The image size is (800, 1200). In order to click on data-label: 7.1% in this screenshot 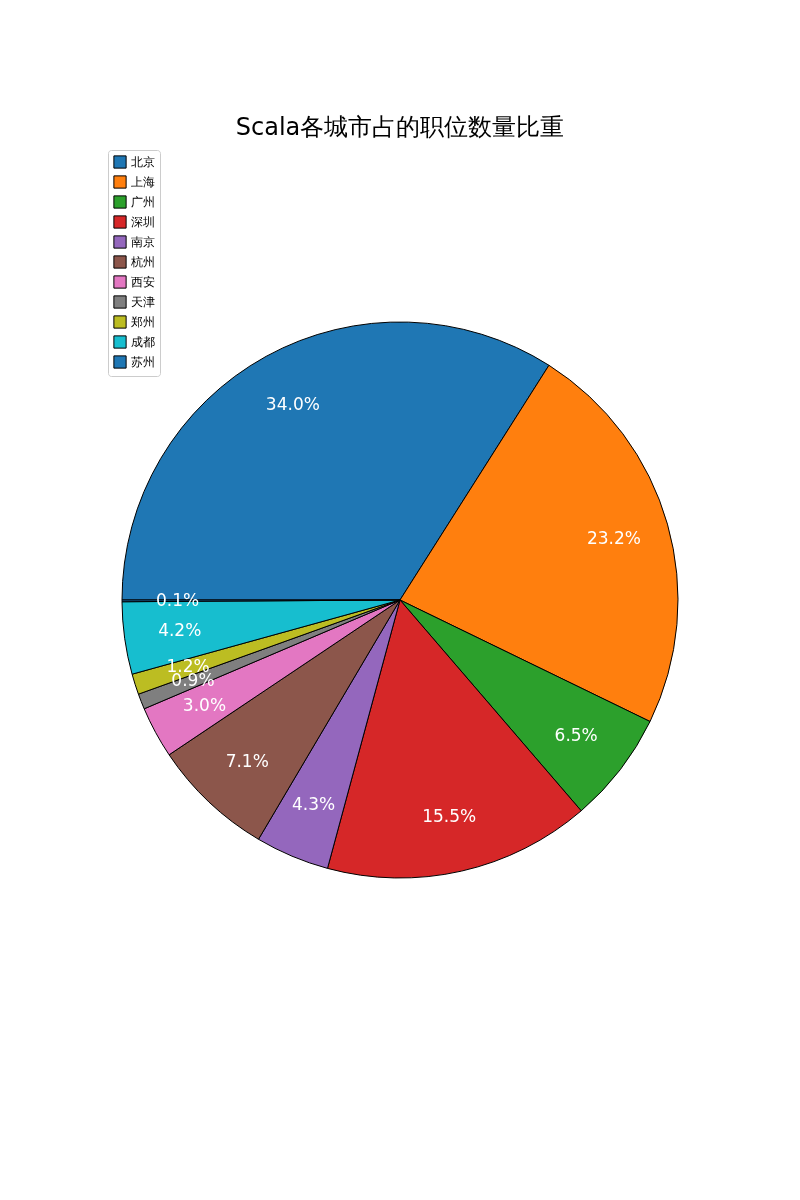, I will do `click(247, 760)`.